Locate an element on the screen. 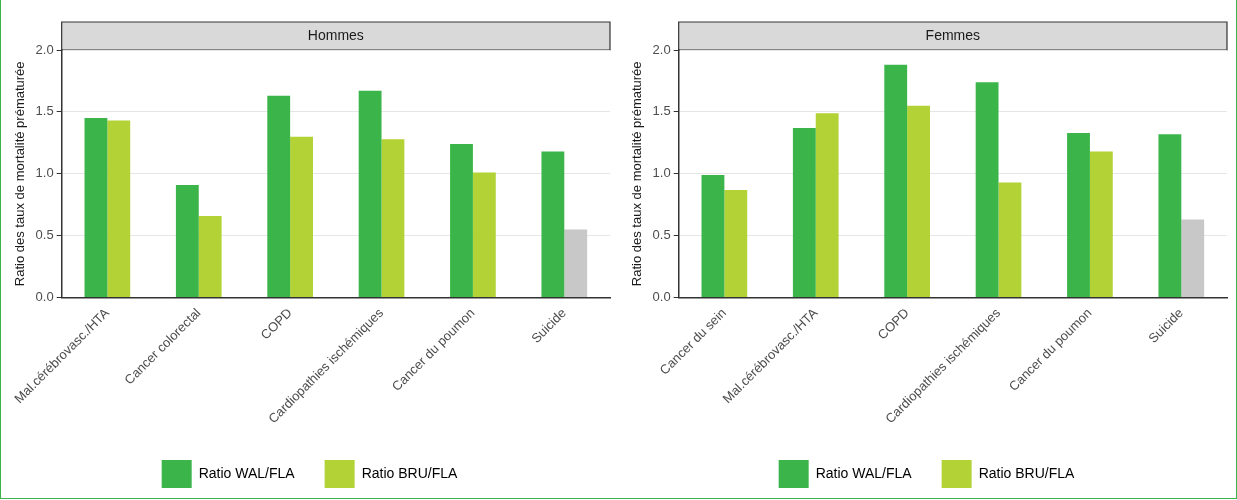  chart-title: Femmes is located at coordinates (953, 34).